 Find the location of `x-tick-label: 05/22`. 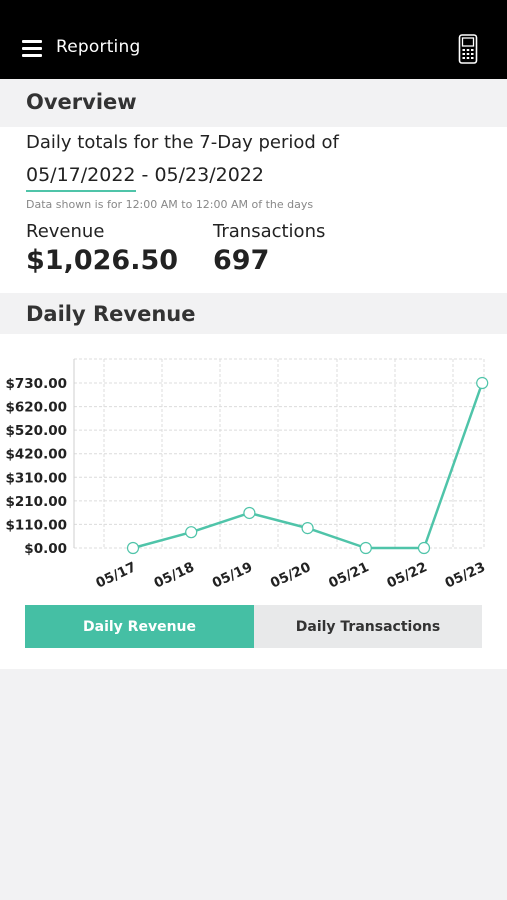

x-tick-label: 05/22 is located at coordinates (406, 575).